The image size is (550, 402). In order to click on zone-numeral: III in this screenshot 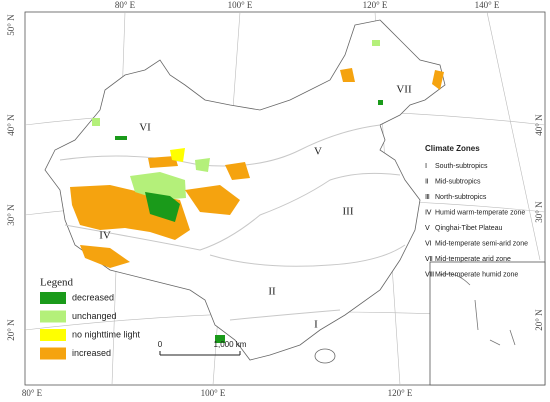, I will do `click(348, 212)`.